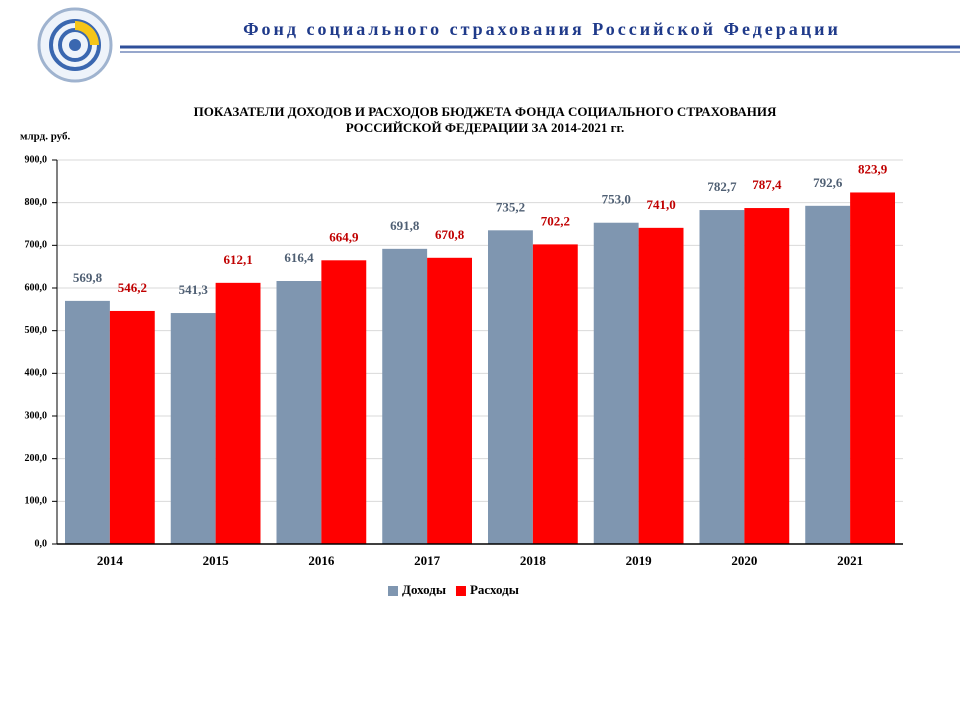  I want to click on x-tick-label: 2016, so click(321, 560).